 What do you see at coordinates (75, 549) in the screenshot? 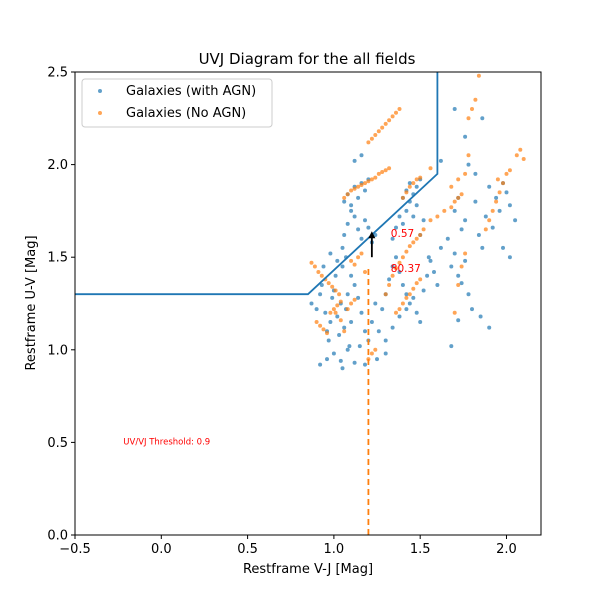
I see `x-tick-label: −0.5` at bounding box center [75, 549].